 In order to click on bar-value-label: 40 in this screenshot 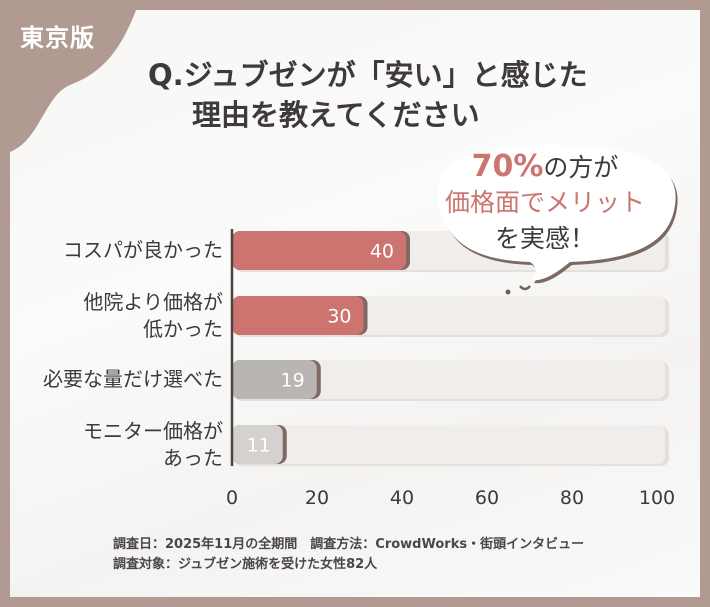, I will do `click(382, 252)`.